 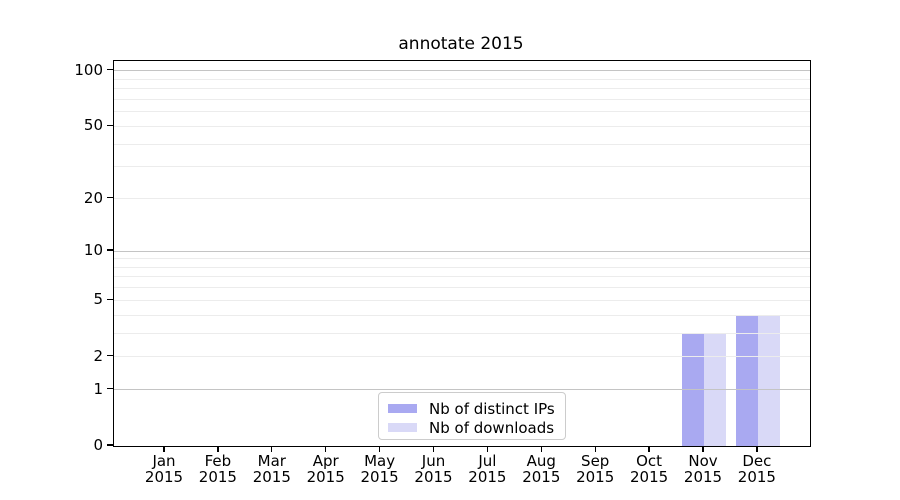 I want to click on x-tick-month: Nov, so click(x=703, y=461).